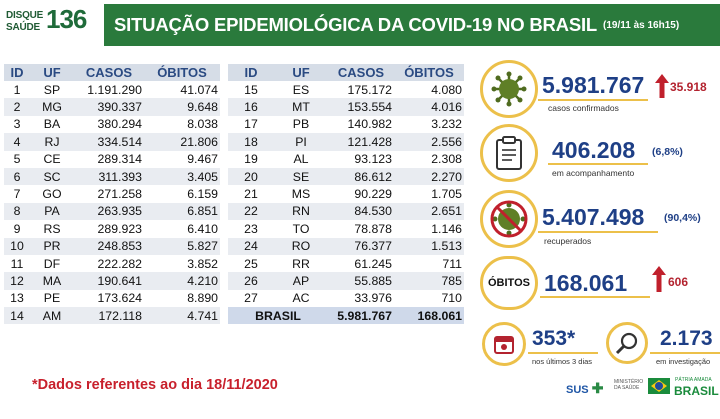 Image resolution: width=720 pixels, height=419 pixels. Describe the element at coordinates (693, 380) in the screenshot. I see `gov-motto: PÁTRIA AMADA` at that location.